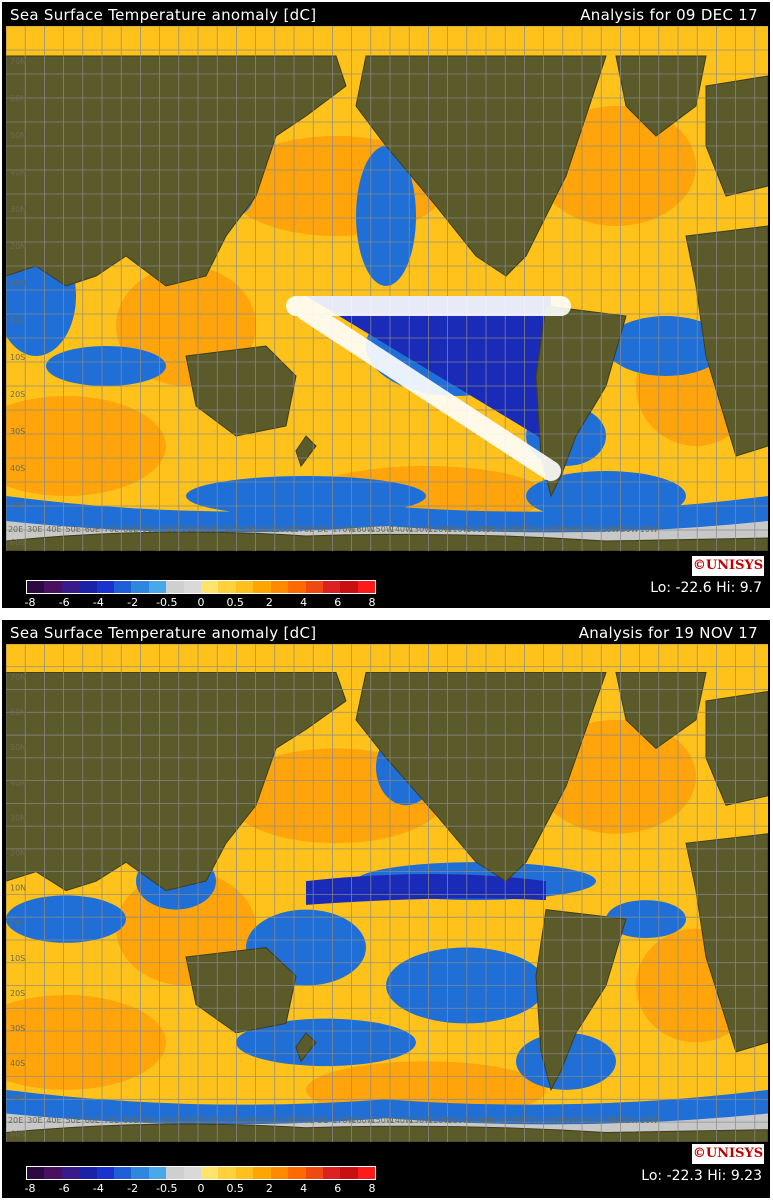  I want to click on lat-label: 50S, so click(17, 505).